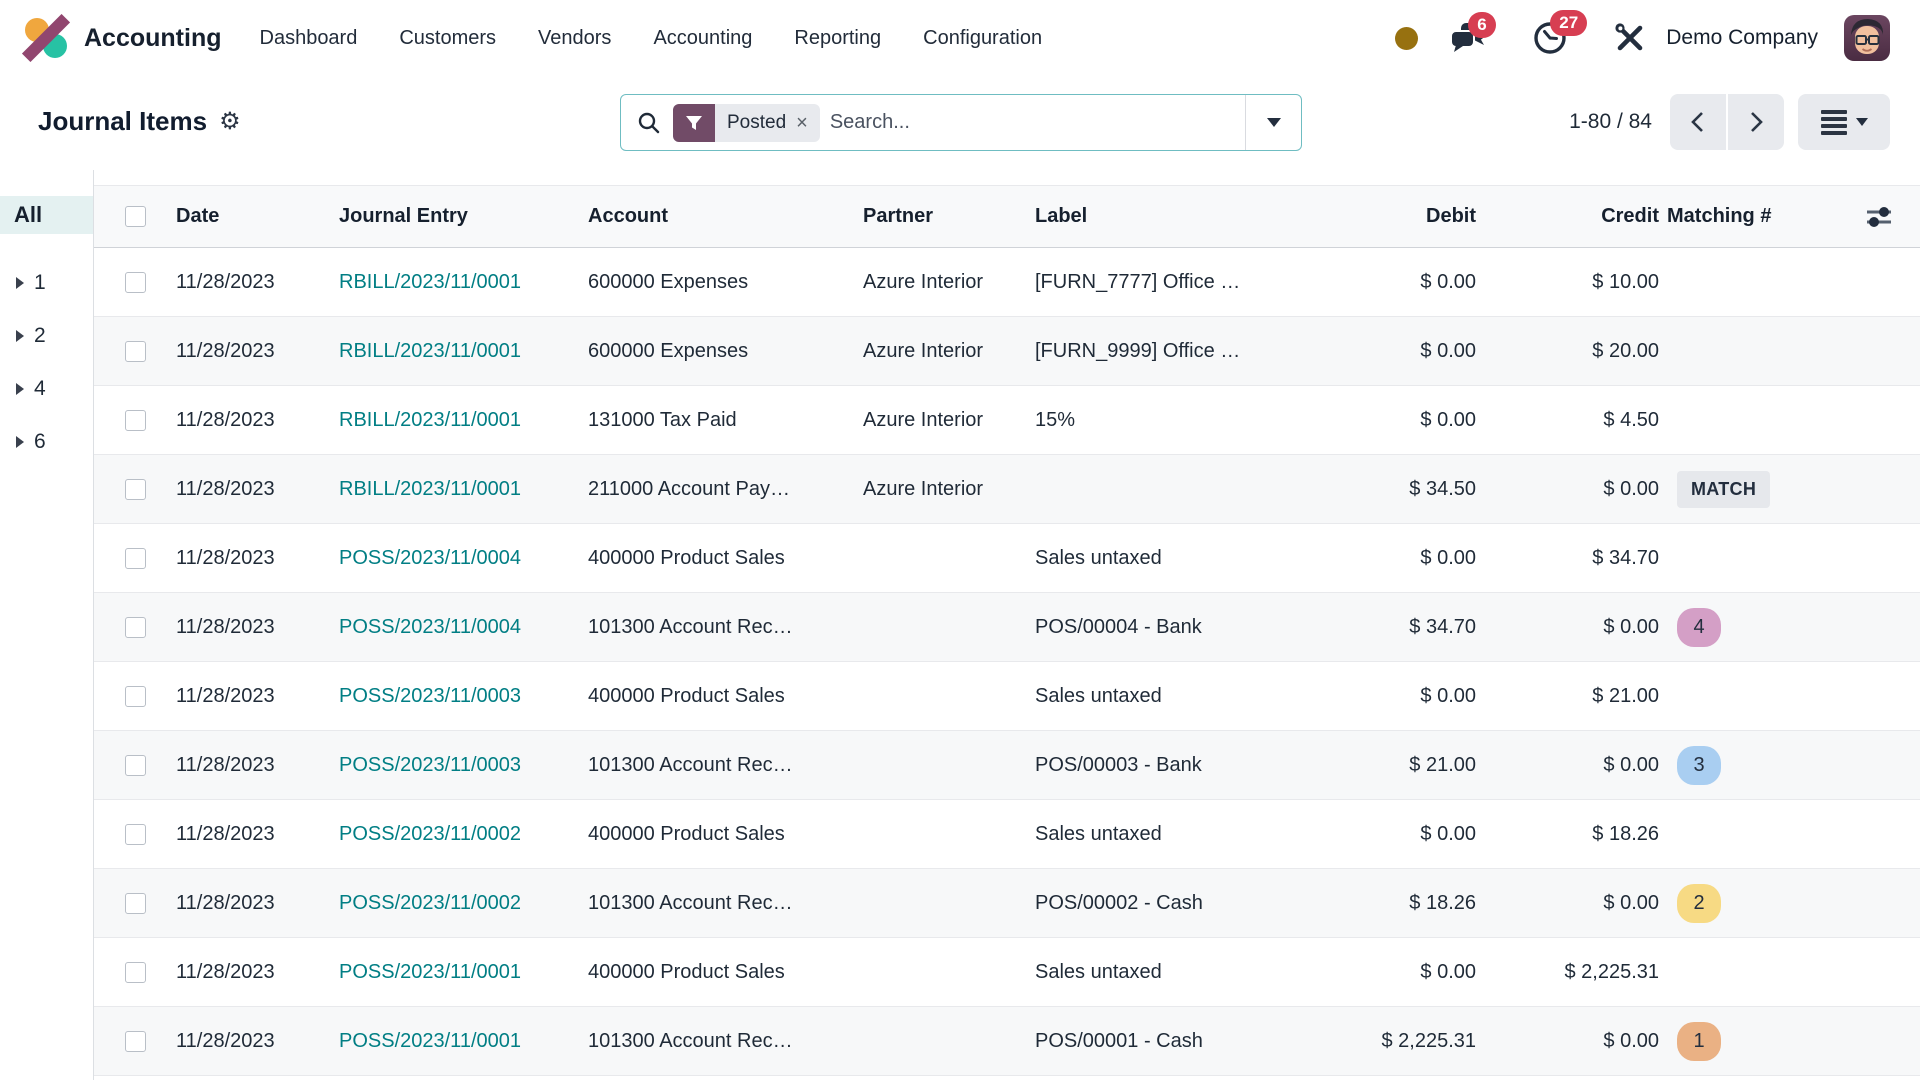 This screenshot has width=1920, height=1080. I want to click on action-gear-icon: ⚙, so click(230, 121).